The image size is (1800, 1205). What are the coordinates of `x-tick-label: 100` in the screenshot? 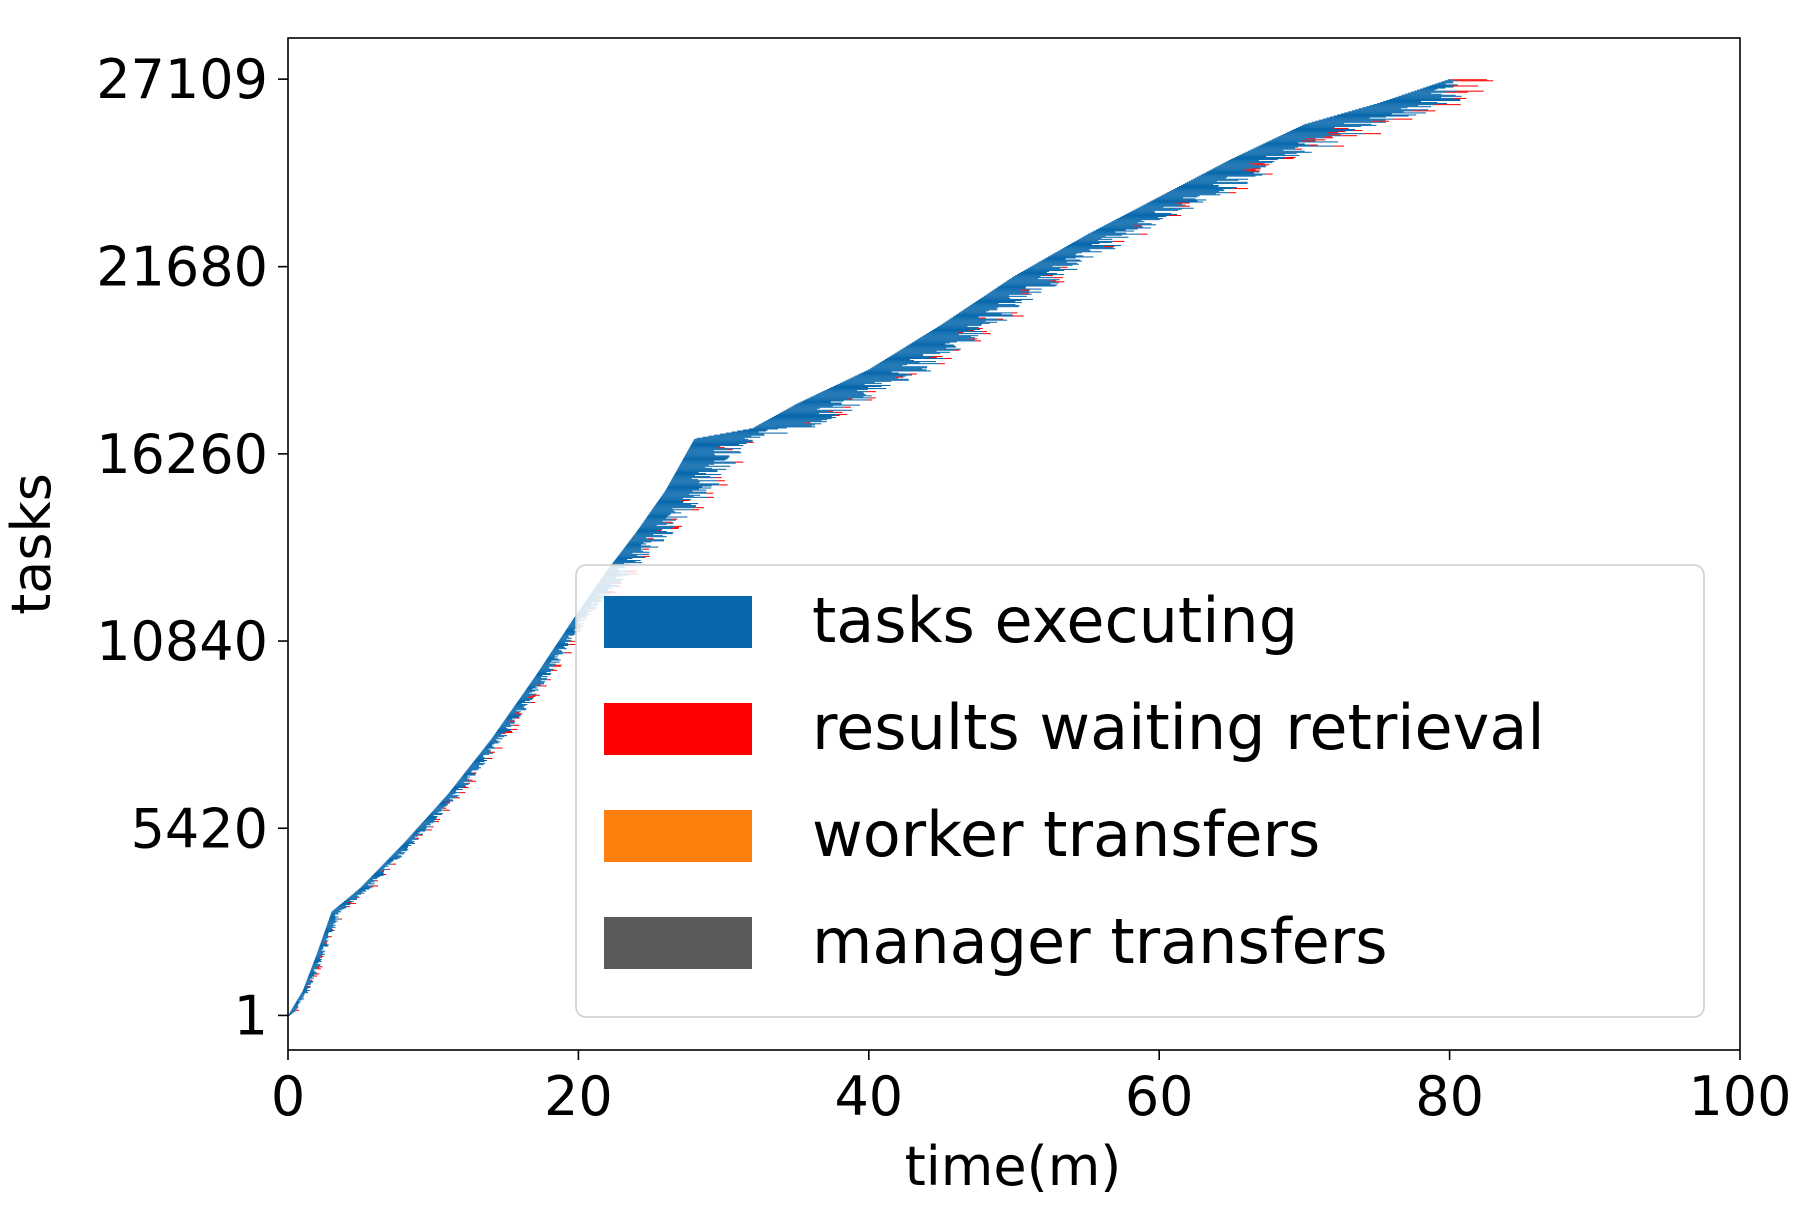 It's located at (1739, 1096).